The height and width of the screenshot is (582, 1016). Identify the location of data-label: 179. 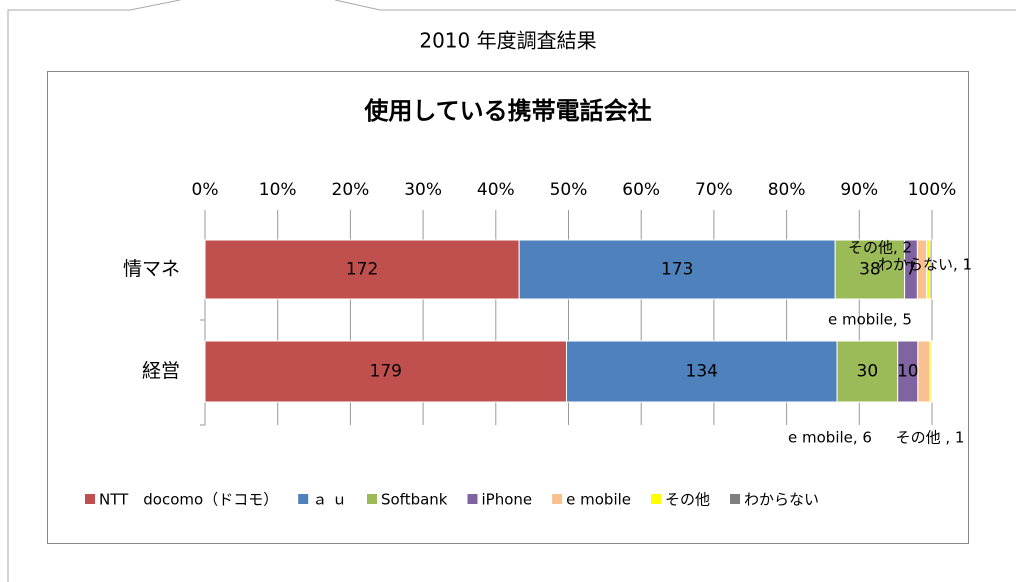
(386, 372).